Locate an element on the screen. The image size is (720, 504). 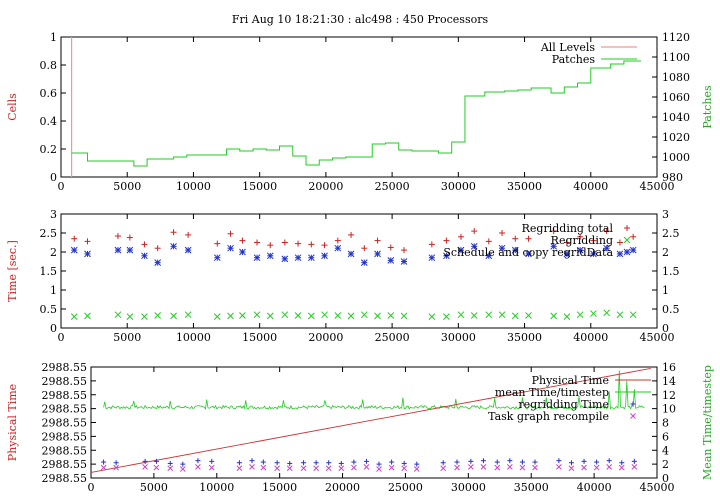
y2-tick-label: 2.5 is located at coordinates (671, 233).